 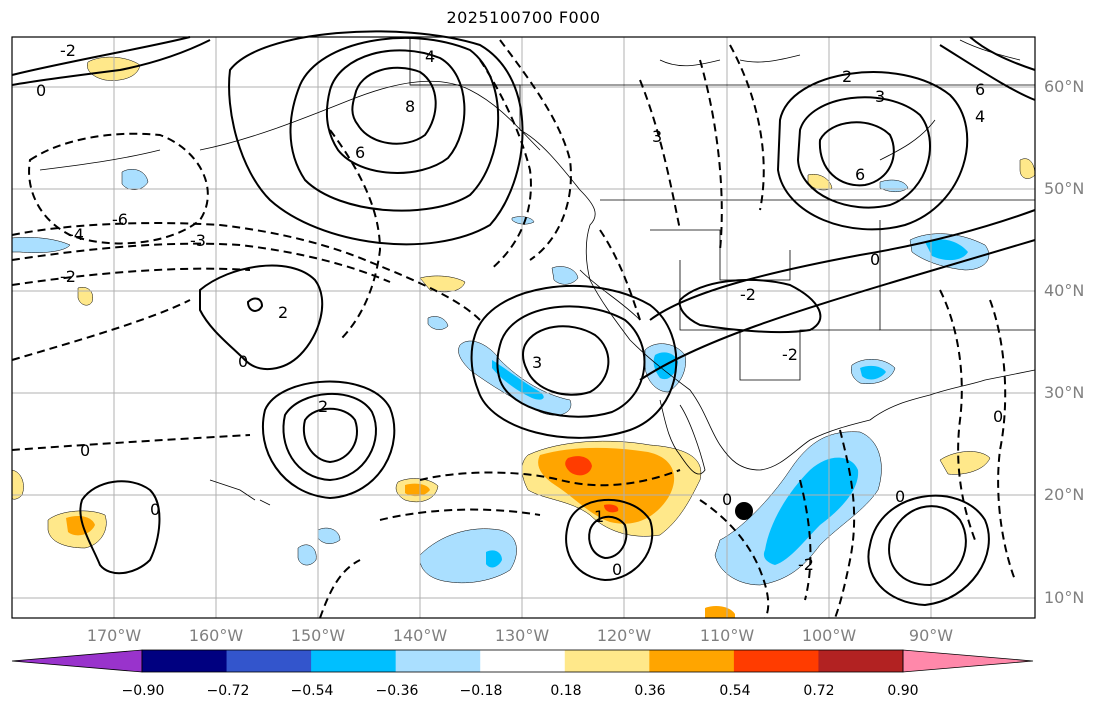 What do you see at coordinates (744, 511) in the screenshot?
I see `storm-position-marker` at bounding box center [744, 511].